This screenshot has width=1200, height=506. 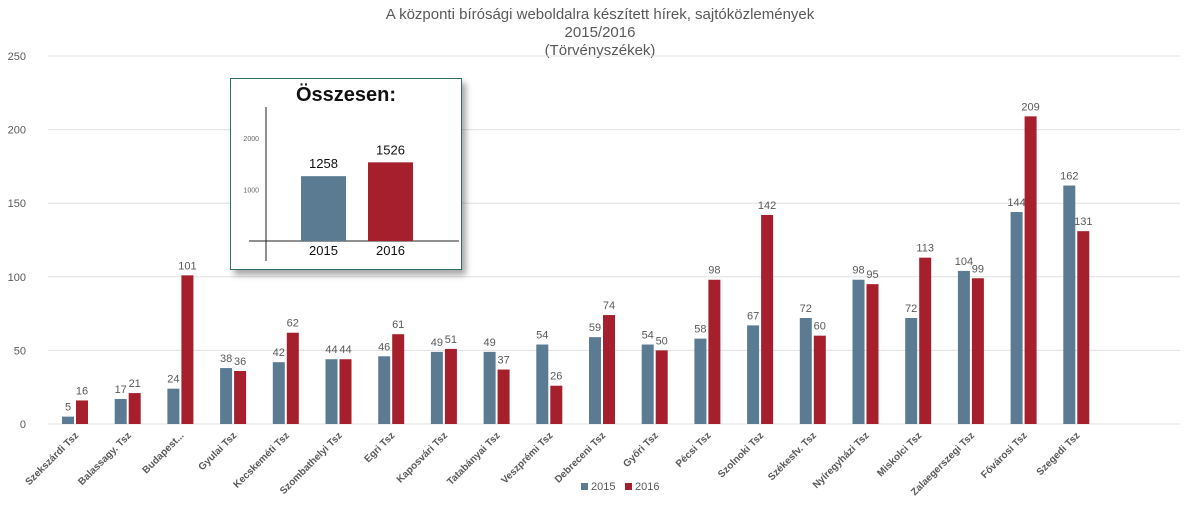 What do you see at coordinates (1016, 203) in the screenshot?
I see `data-label: 144` at bounding box center [1016, 203].